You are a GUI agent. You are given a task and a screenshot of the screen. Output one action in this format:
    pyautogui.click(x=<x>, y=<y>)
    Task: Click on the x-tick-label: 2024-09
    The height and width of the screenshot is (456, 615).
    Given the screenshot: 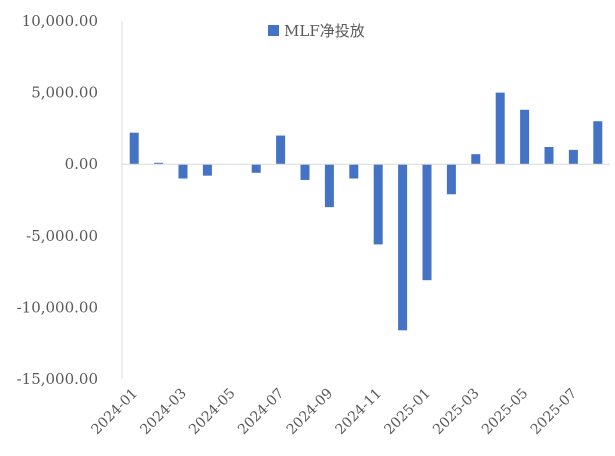 What is the action you would take?
    pyautogui.click(x=310, y=412)
    